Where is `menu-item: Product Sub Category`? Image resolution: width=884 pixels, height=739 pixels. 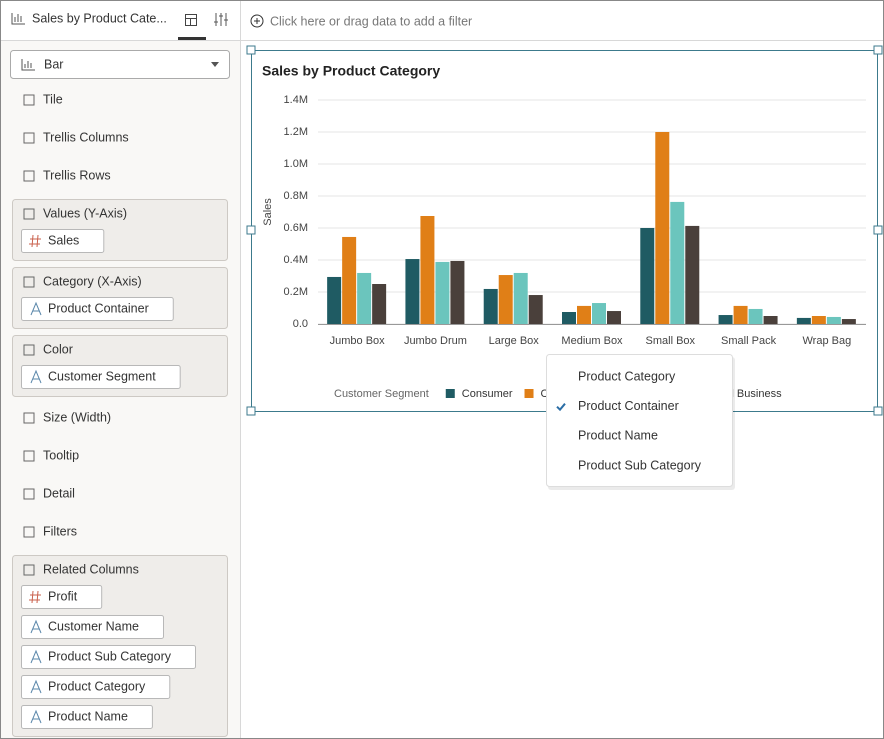 menu-item: Product Sub Category is located at coordinates (640, 465).